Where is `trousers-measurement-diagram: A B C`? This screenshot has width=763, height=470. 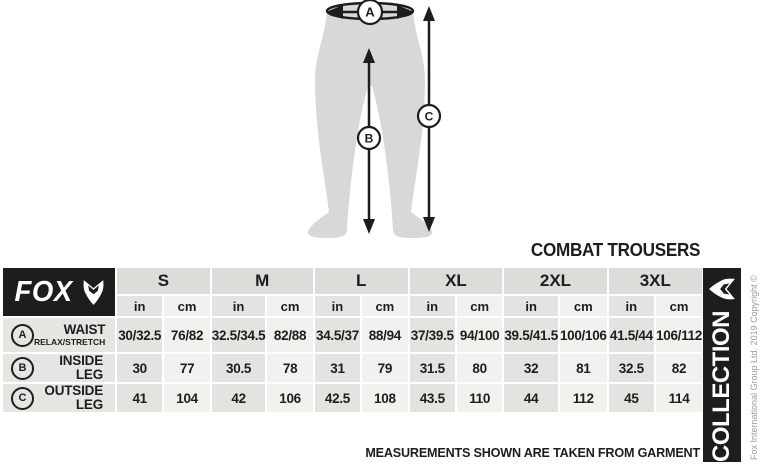
trousers-measurement-diagram: A B C is located at coordinates (374, 119).